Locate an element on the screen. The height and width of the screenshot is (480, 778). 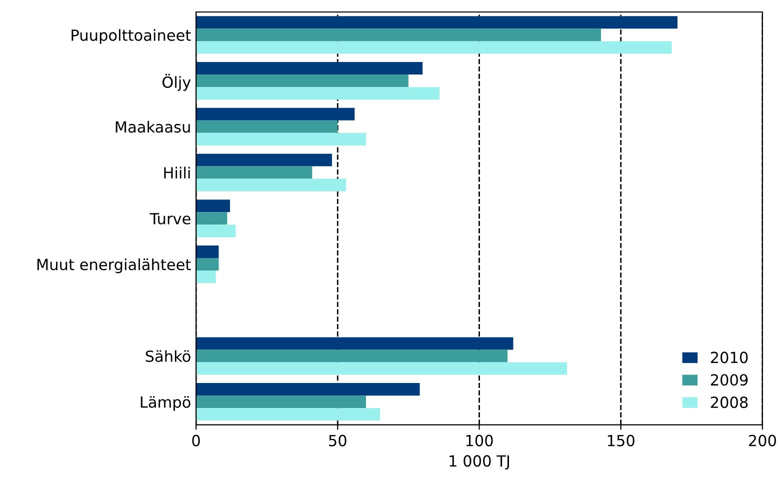
legend-label: 2010 is located at coordinates (729, 358).